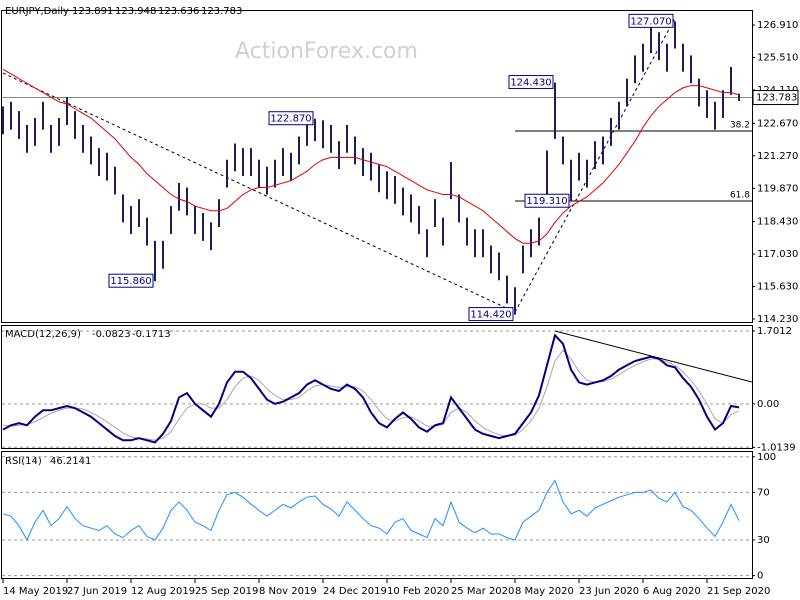  What do you see at coordinates (777, 58) in the screenshot?
I see `y-tick-label: 125.510` at bounding box center [777, 58].